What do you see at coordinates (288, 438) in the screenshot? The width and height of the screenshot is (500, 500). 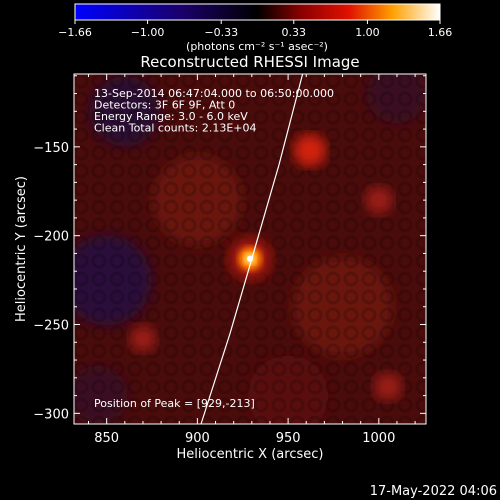 I see `x-tick-label: 950` at bounding box center [288, 438].